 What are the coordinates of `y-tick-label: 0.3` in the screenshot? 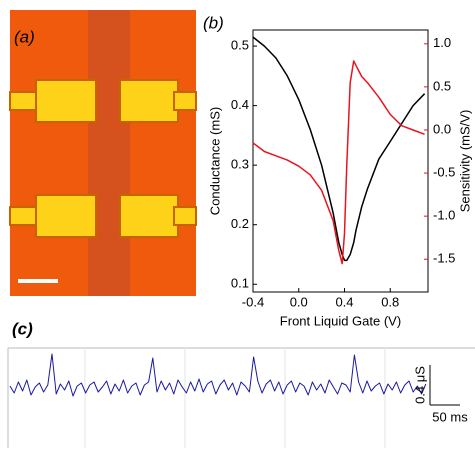 It's located at (240, 164).